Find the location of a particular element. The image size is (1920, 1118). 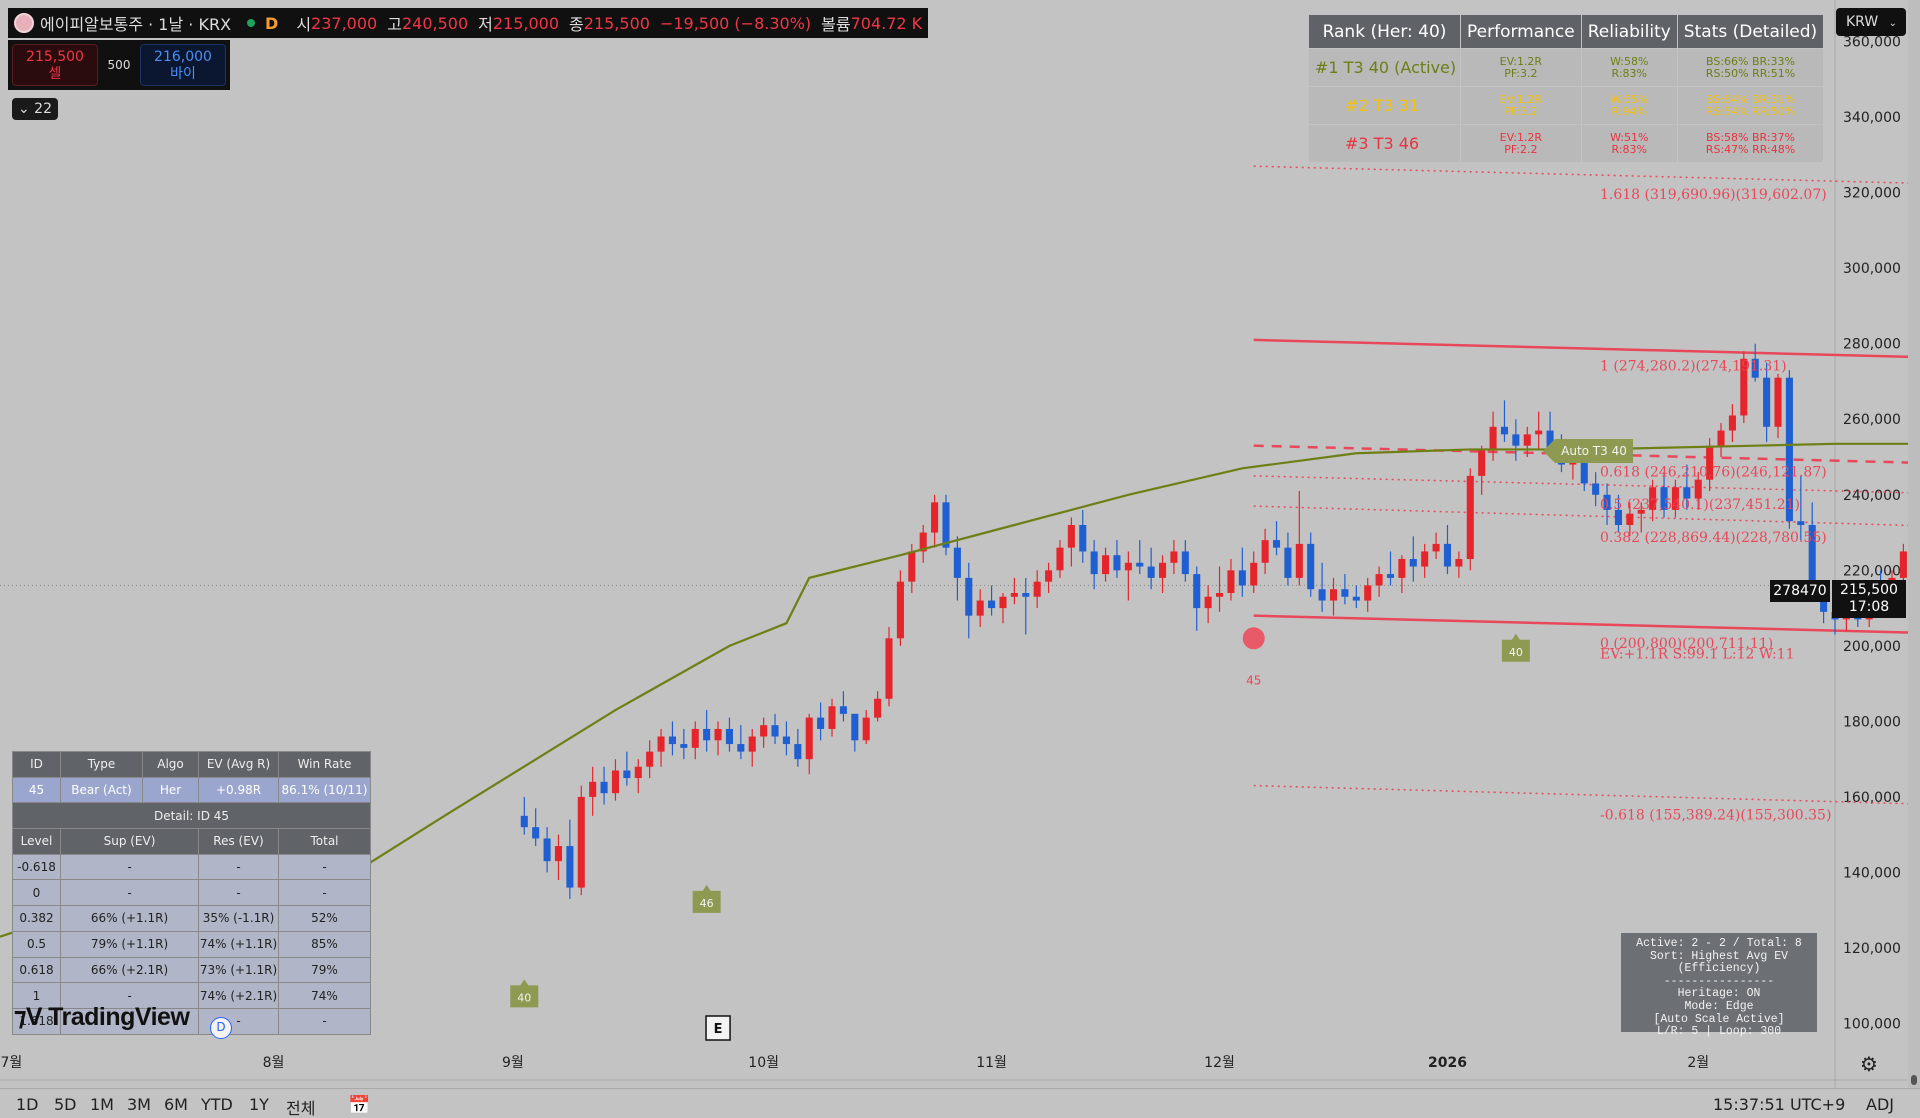

countdown-value: 17:08 is located at coordinates (1869, 607).